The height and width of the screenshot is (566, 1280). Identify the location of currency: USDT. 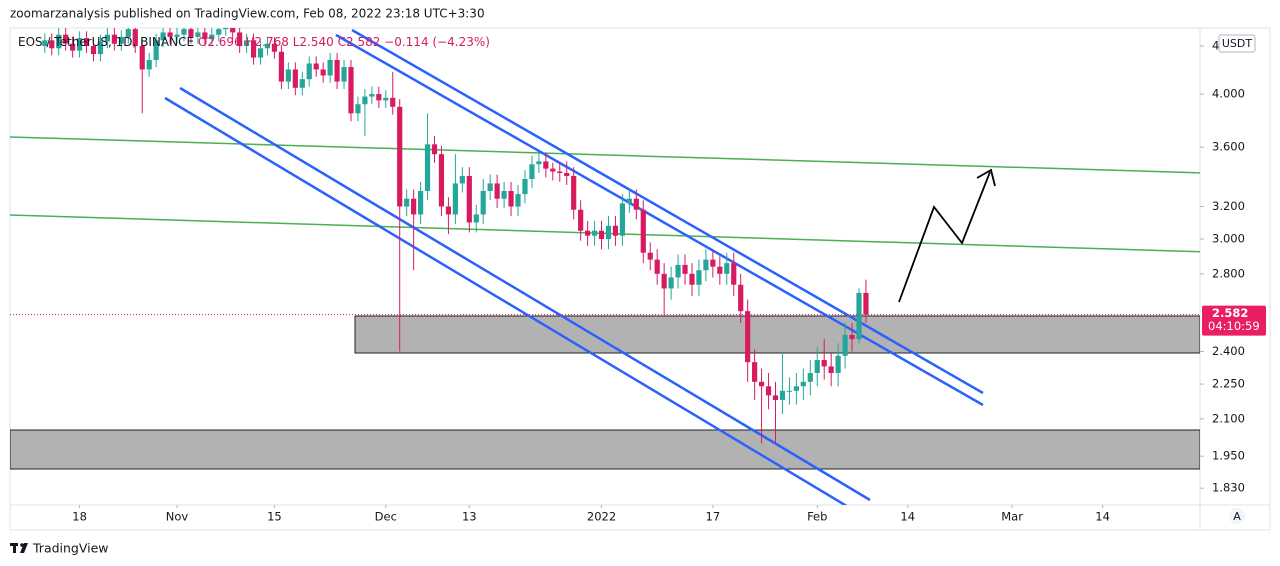
(1237, 43).